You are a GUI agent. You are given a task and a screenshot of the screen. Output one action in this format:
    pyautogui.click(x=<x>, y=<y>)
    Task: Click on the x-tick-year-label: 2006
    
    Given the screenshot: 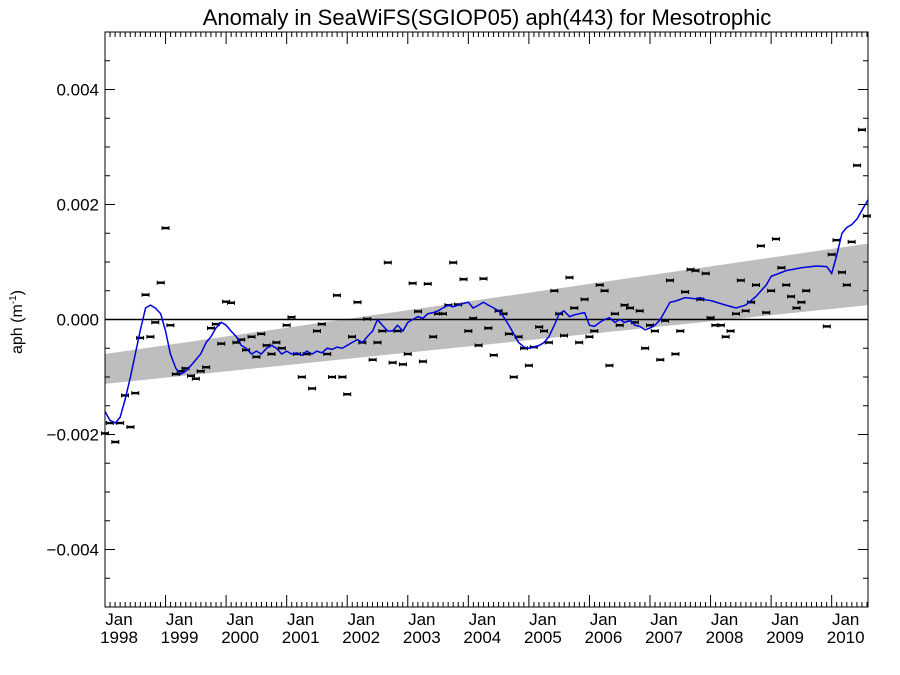 What is the action you would take?
    pyautogui.click(x=604, y=637)
    